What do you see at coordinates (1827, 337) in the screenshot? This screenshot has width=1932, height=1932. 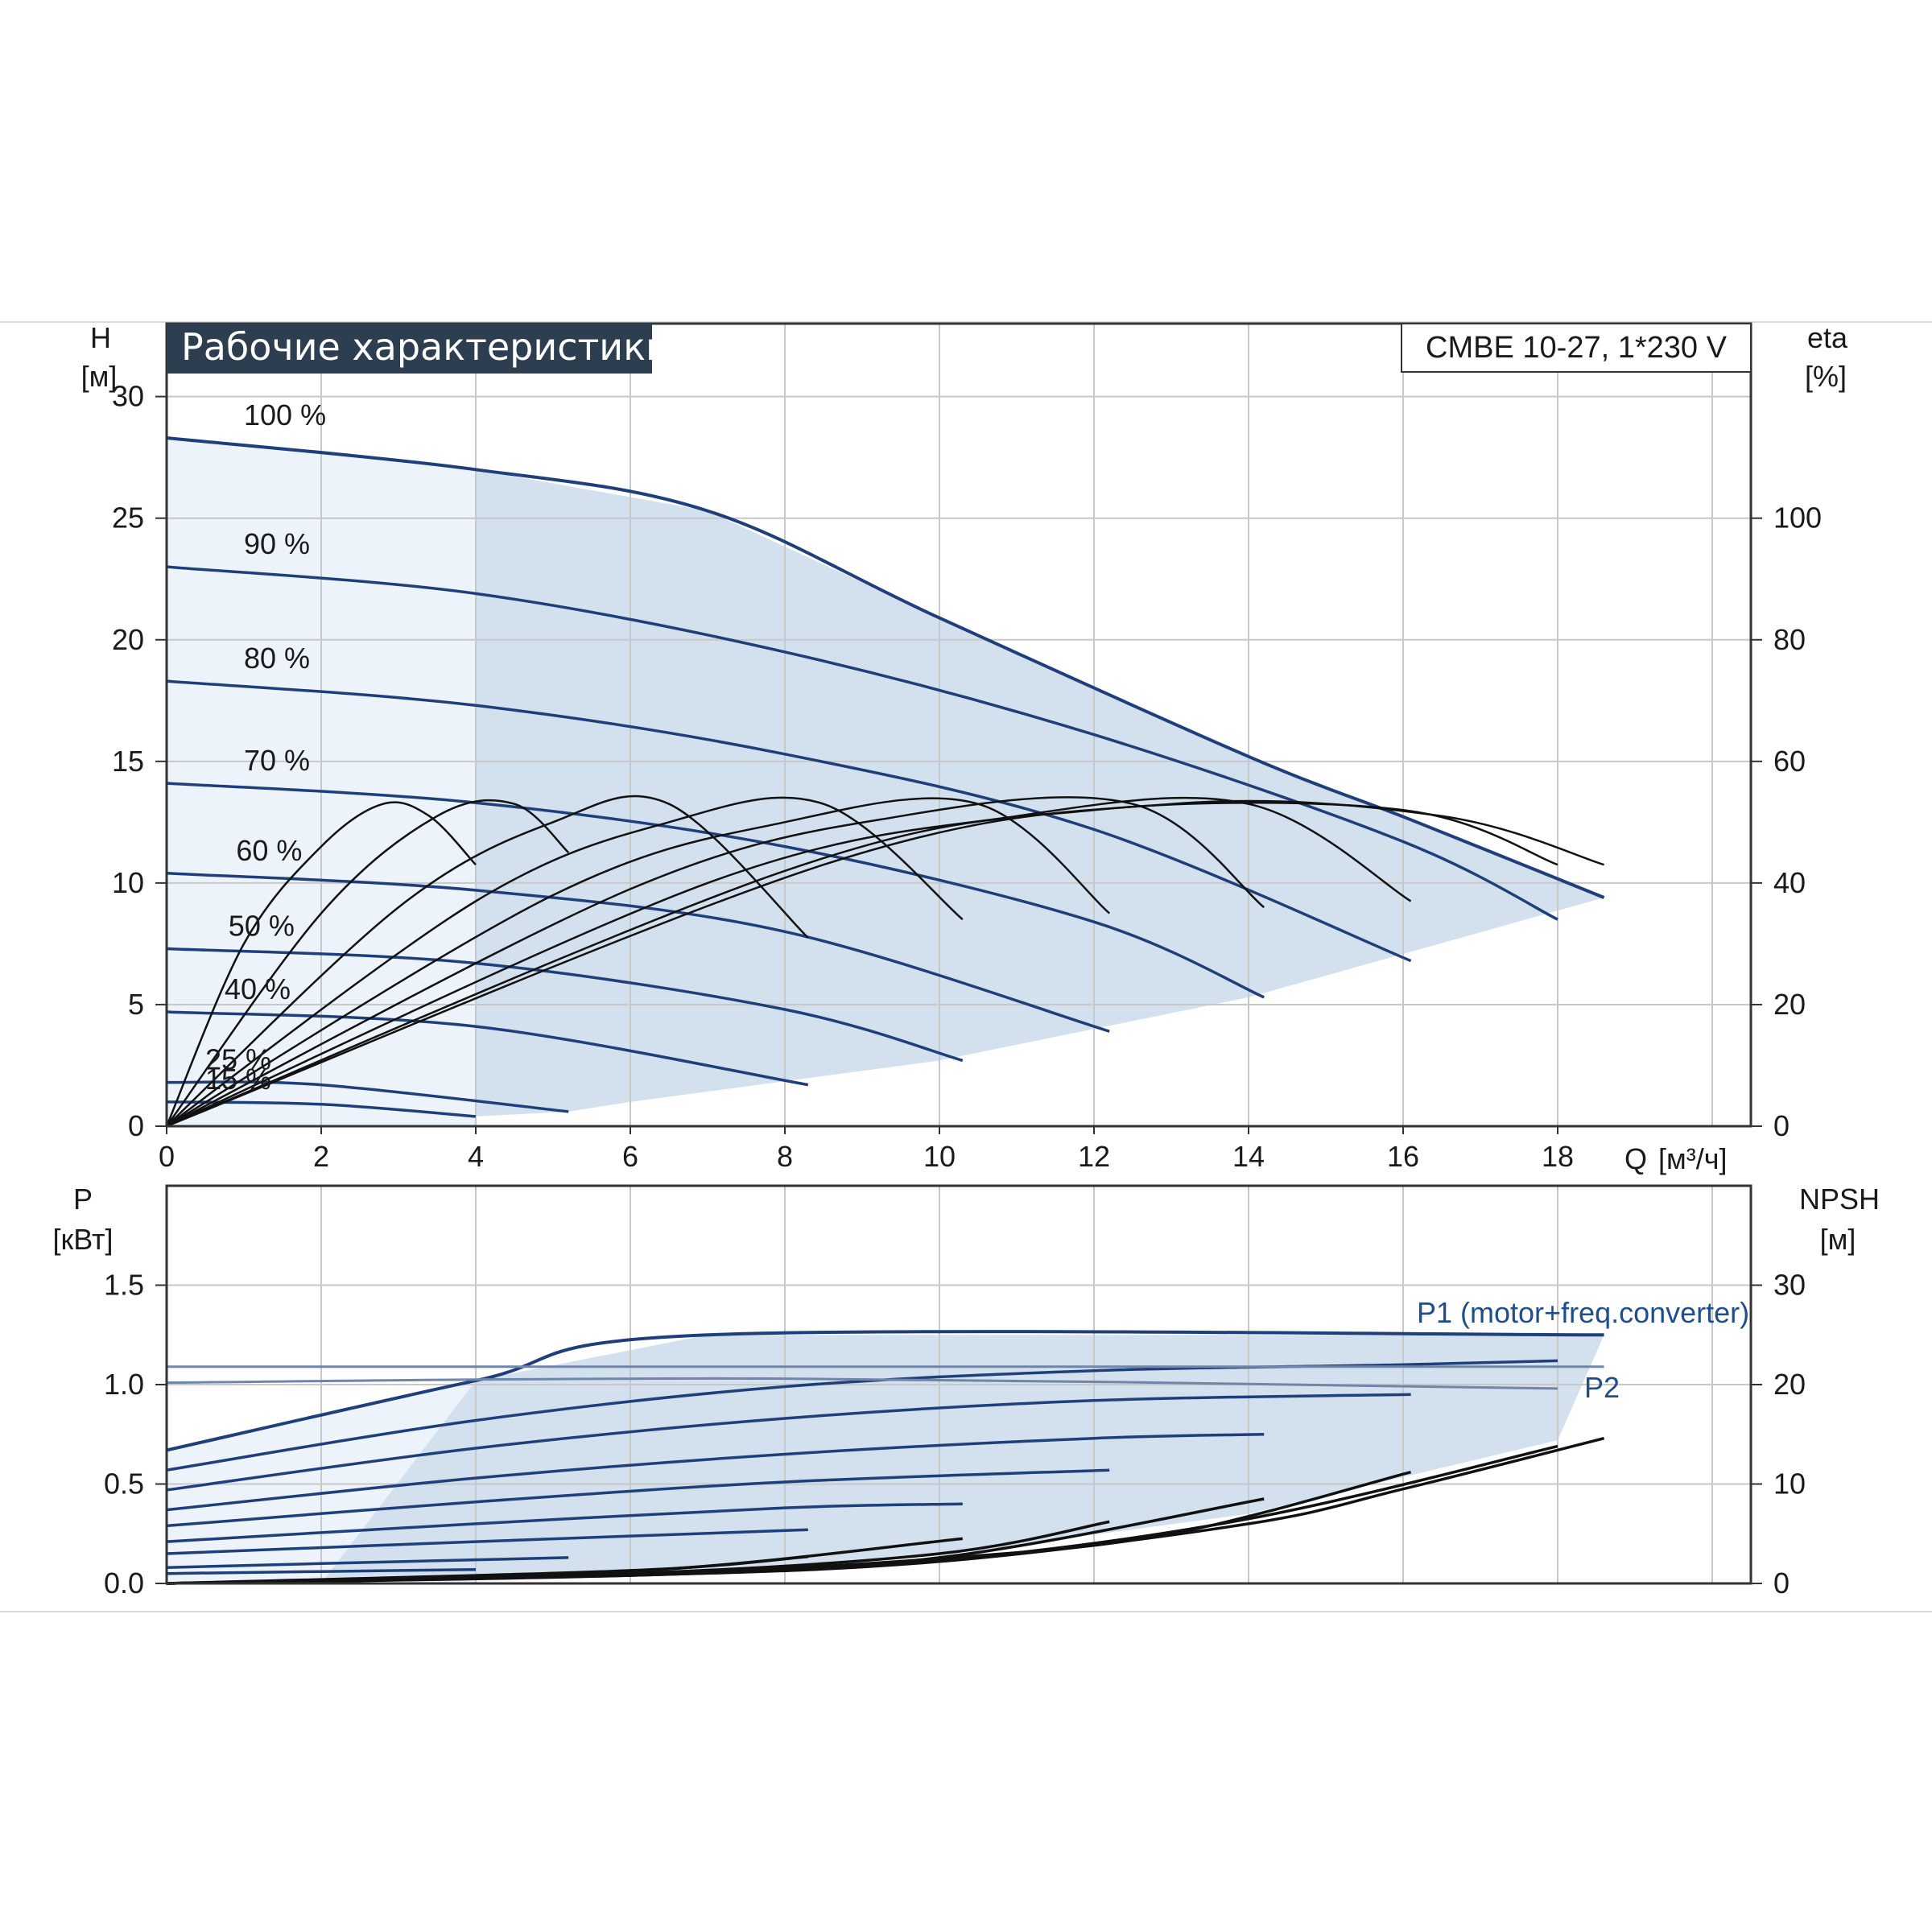 I see `eta-axis-label: eta` at bounding box center [1827, 337].